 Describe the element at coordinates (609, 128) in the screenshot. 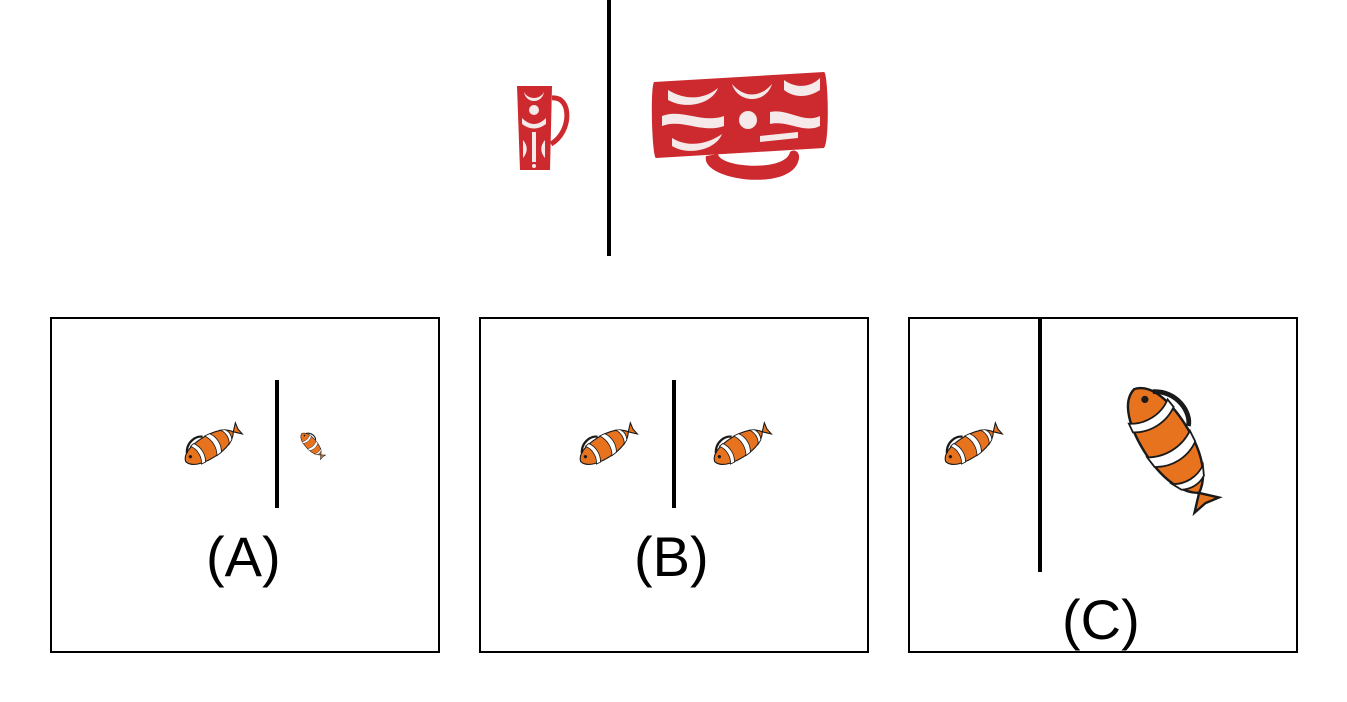

I see `example-divider` at that location.